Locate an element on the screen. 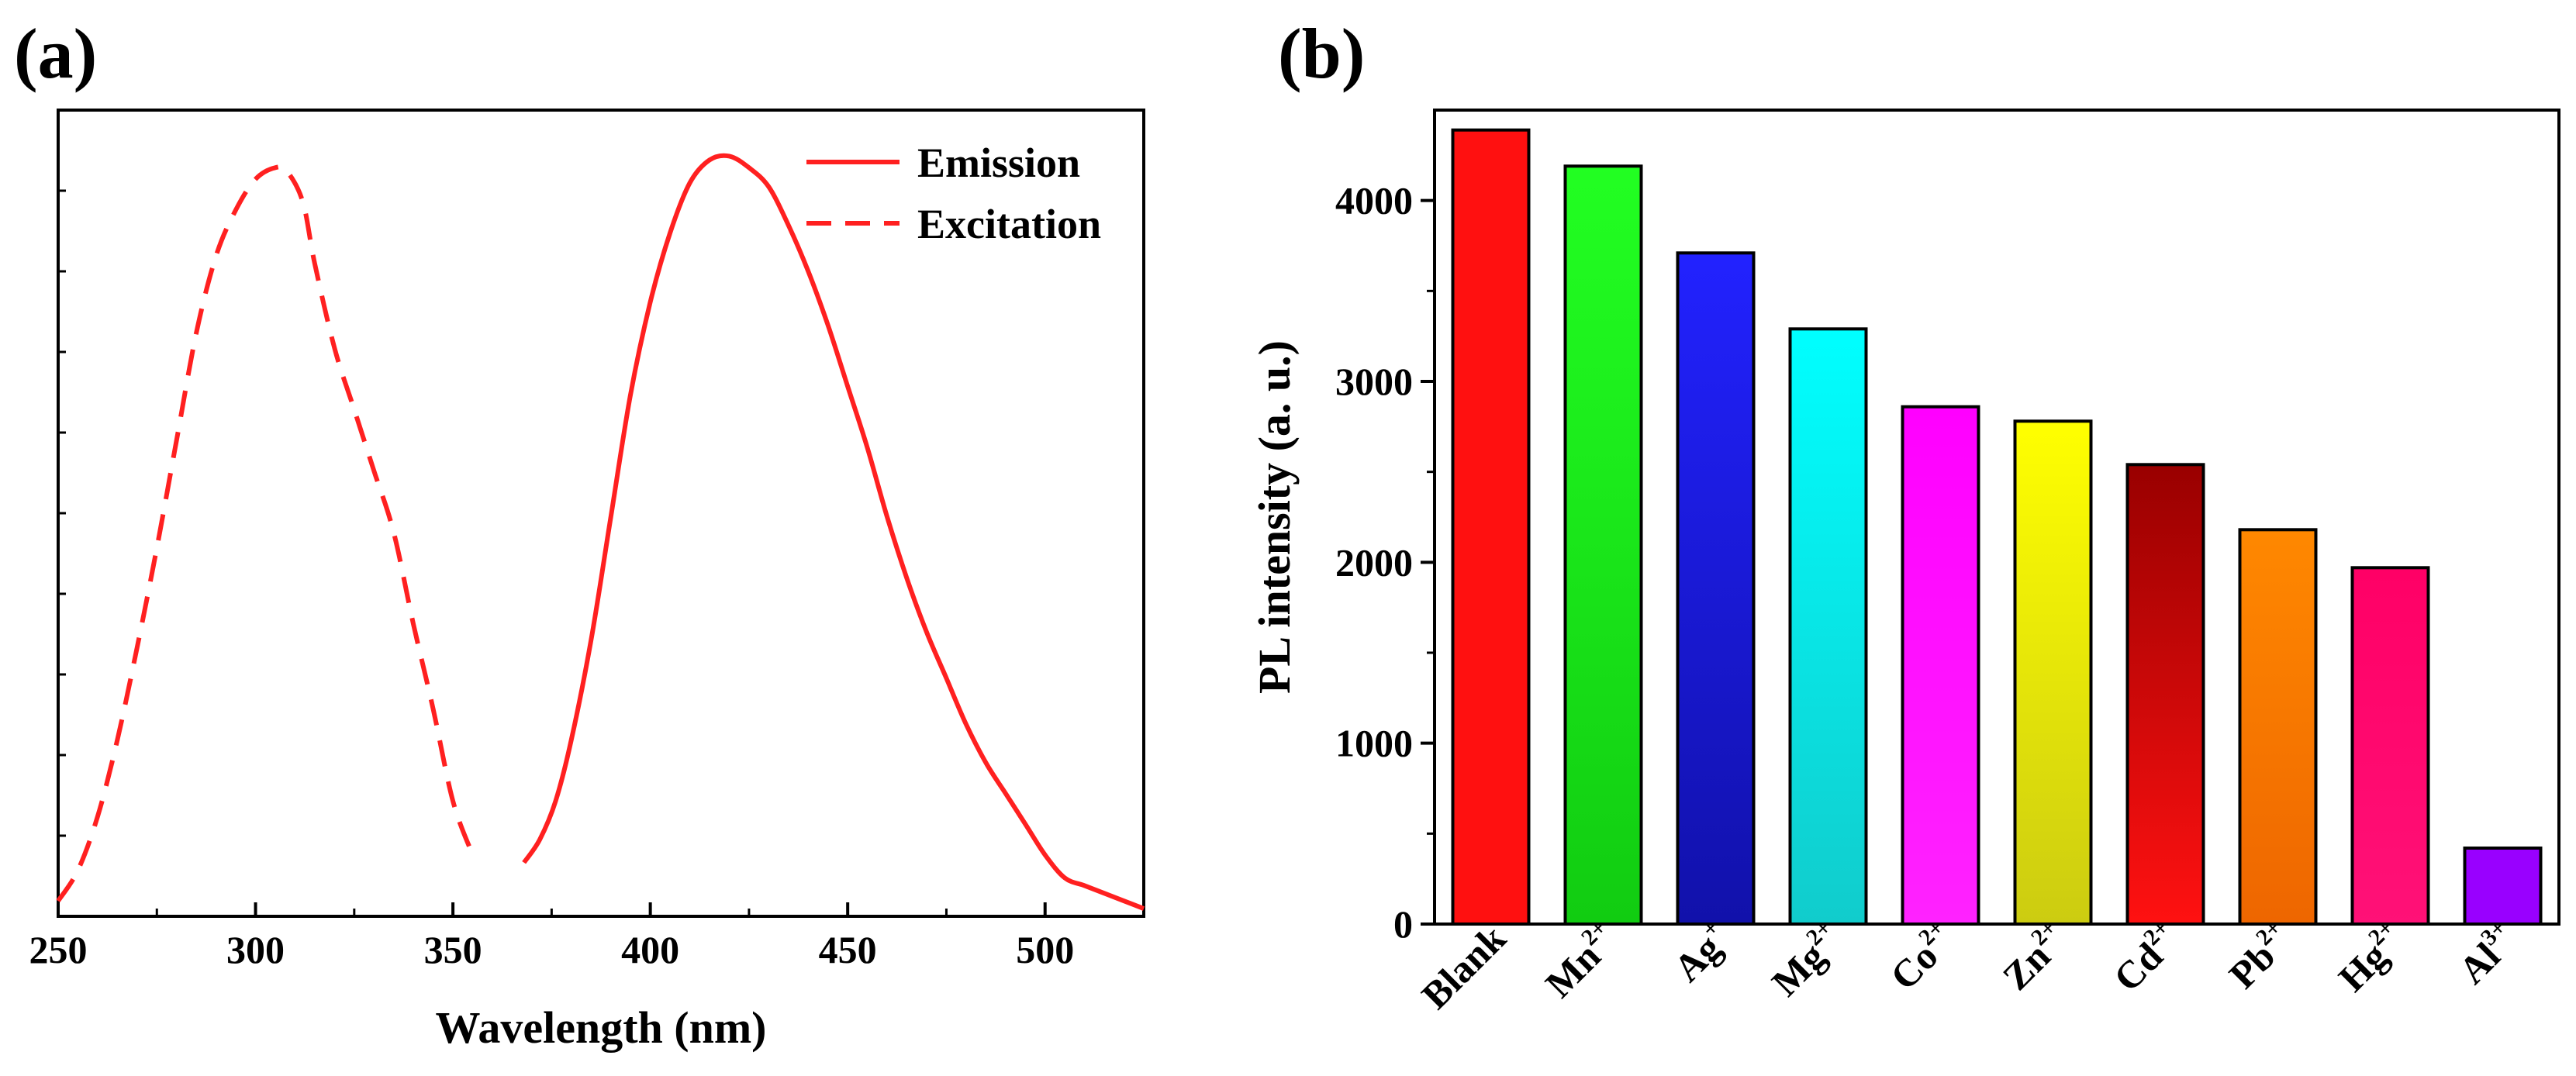  x-tick-label: 300 is located at coordinates (255, 950).